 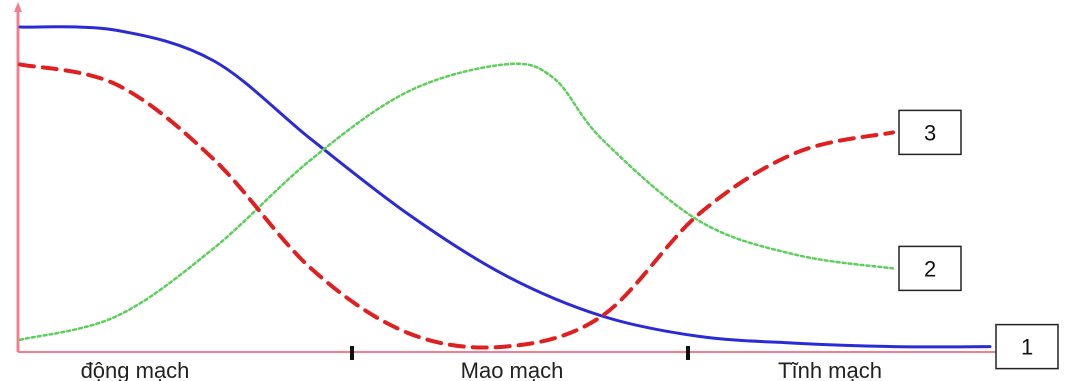 I want to click on series-name-1: 1, so click(x=1027, y=347).